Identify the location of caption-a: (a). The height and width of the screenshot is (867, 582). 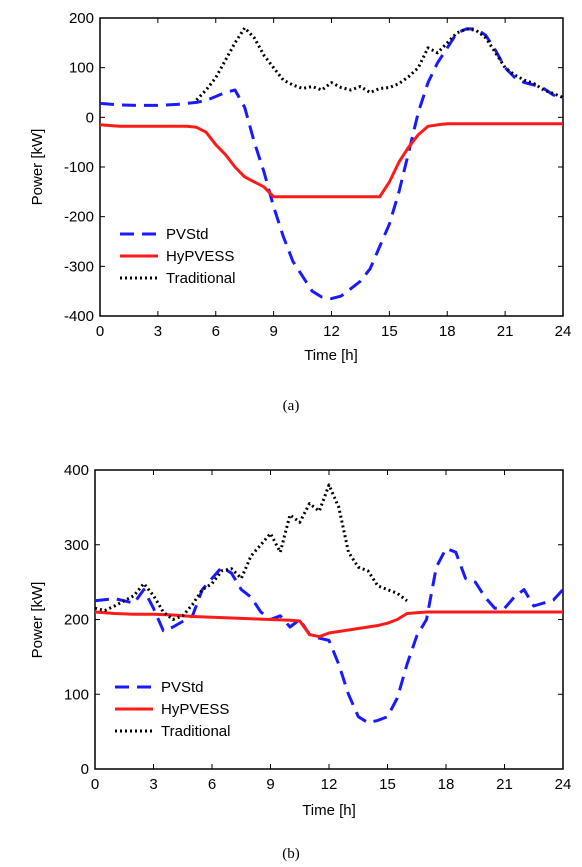
(291, 406).